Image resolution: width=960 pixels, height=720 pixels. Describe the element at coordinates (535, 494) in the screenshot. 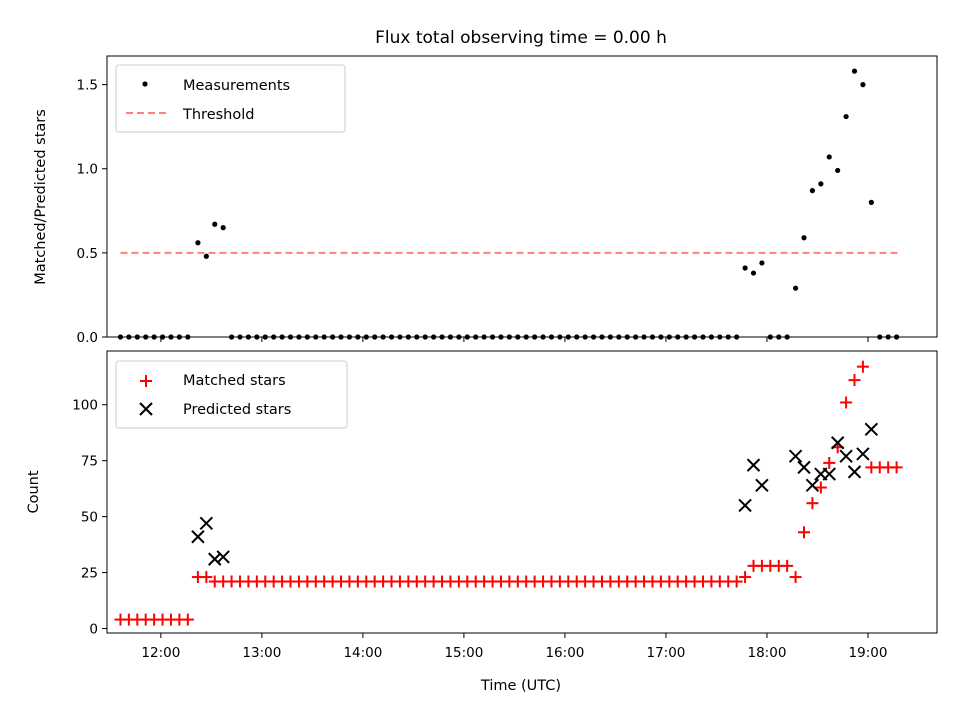

I see `predicted-stars-points` at that location.